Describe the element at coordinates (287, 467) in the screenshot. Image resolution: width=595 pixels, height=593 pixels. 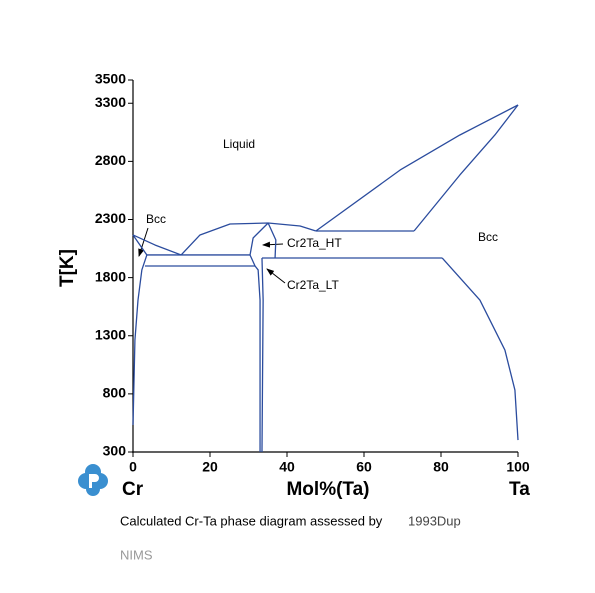
I see `x-tick-label: 40` at that location.